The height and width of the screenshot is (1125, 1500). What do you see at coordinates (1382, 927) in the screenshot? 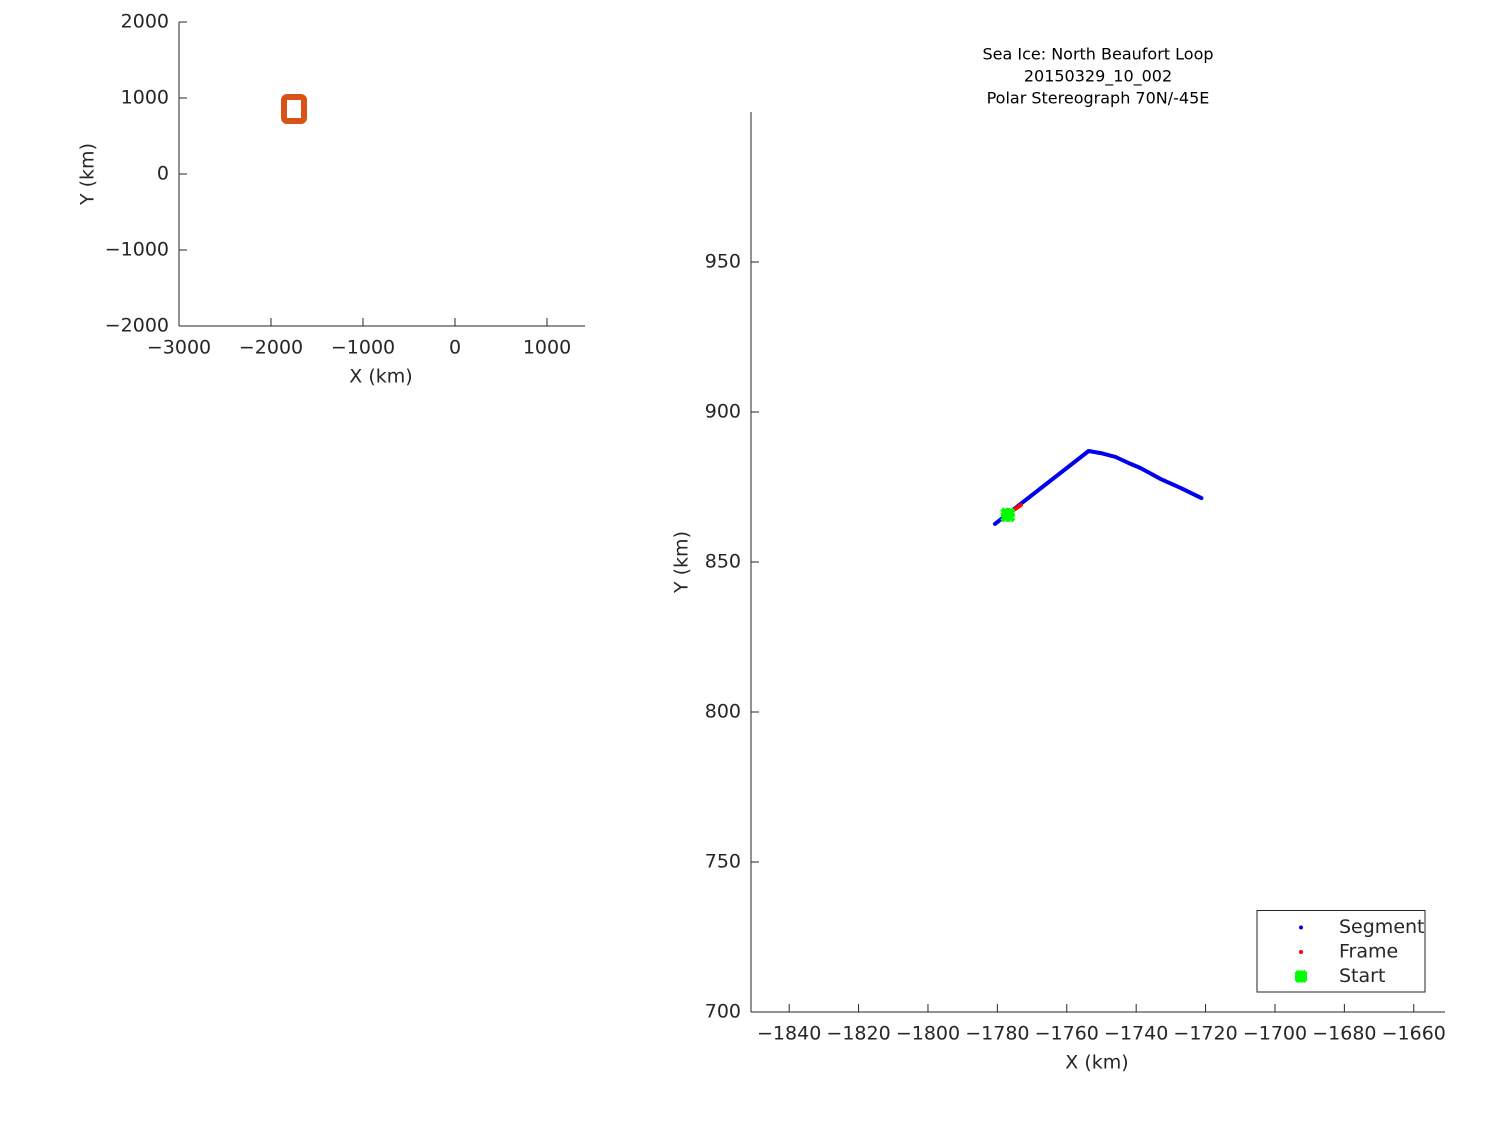
I see `legend-label: Segment` at bounding box center [1382, 927].